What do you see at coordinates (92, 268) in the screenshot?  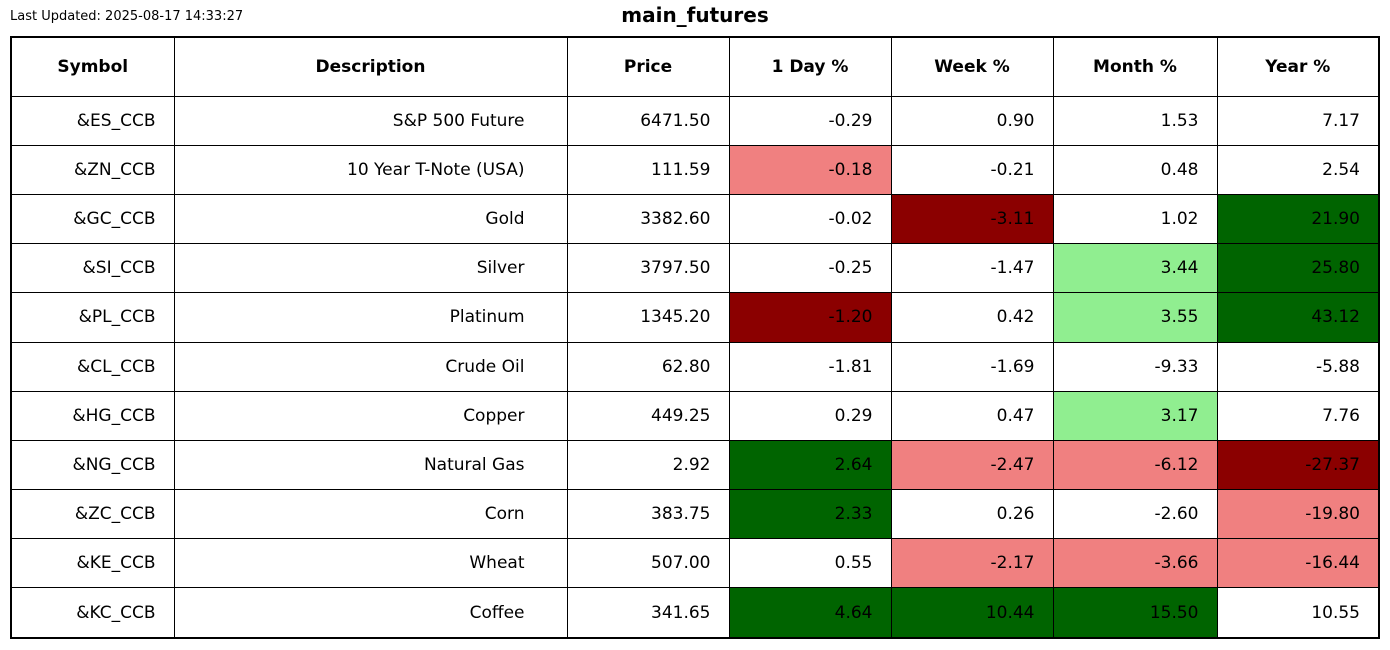 I see `symbol-cell: &SI_CCB` at bounding box center [92, 268].